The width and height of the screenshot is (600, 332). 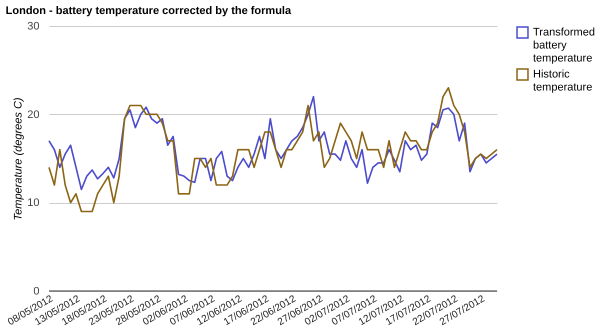 I want to click on chart-title: London - battery temperature corrected by the formula, so click(x=149, y=11).